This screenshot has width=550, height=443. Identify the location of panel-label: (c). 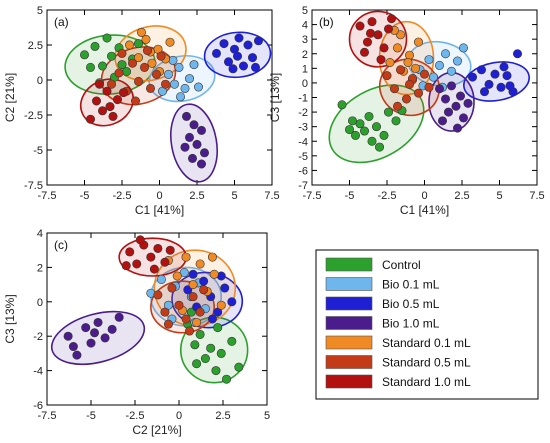
(61, 245).